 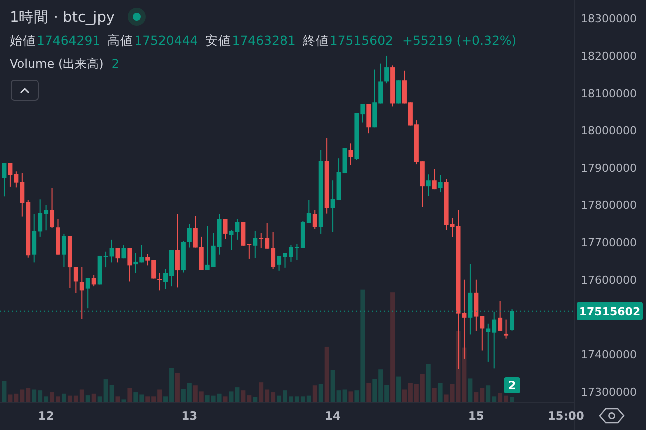 What do you see at coordinates (264, 40) in the screenshot?
I see `annotation: 17463281` at bounding box center [264, 40].